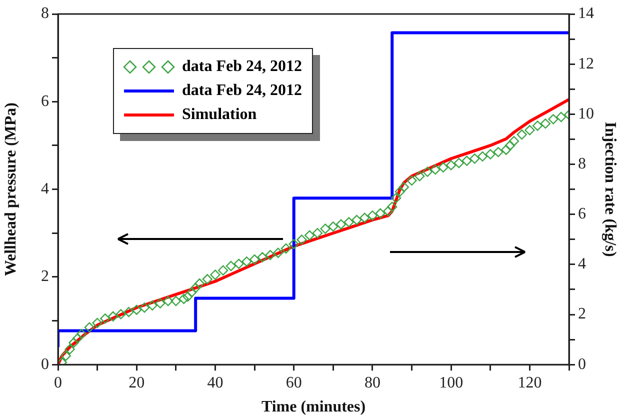  What do you see at coordinates (294, 383) in the screenshot?
I see `x-tick-label: 60` at bounding box center [294, 383].